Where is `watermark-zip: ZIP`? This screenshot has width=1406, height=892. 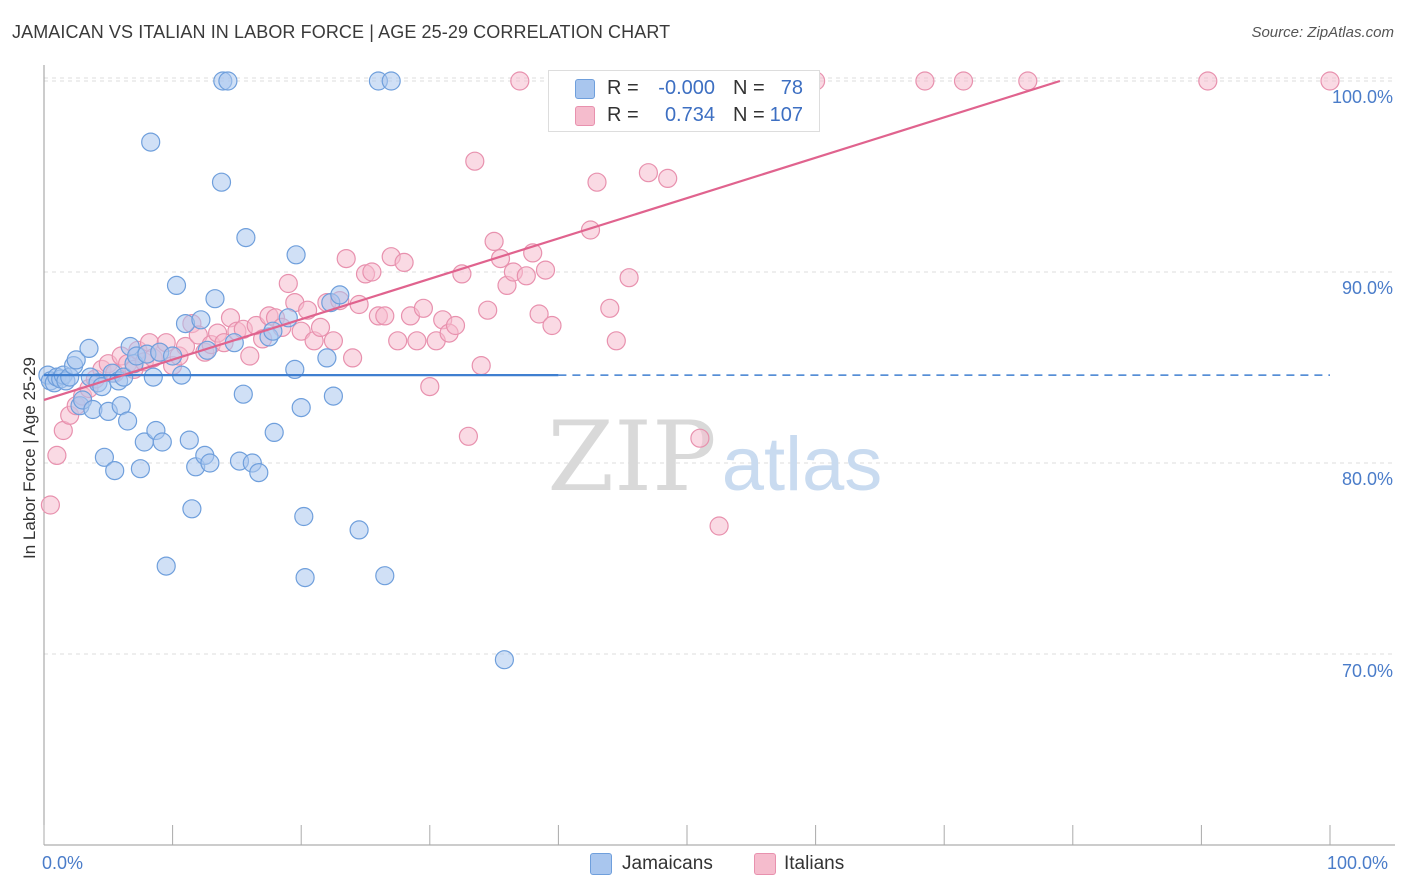 watermark-zip: ZIP is located at coordinates (631, 457).